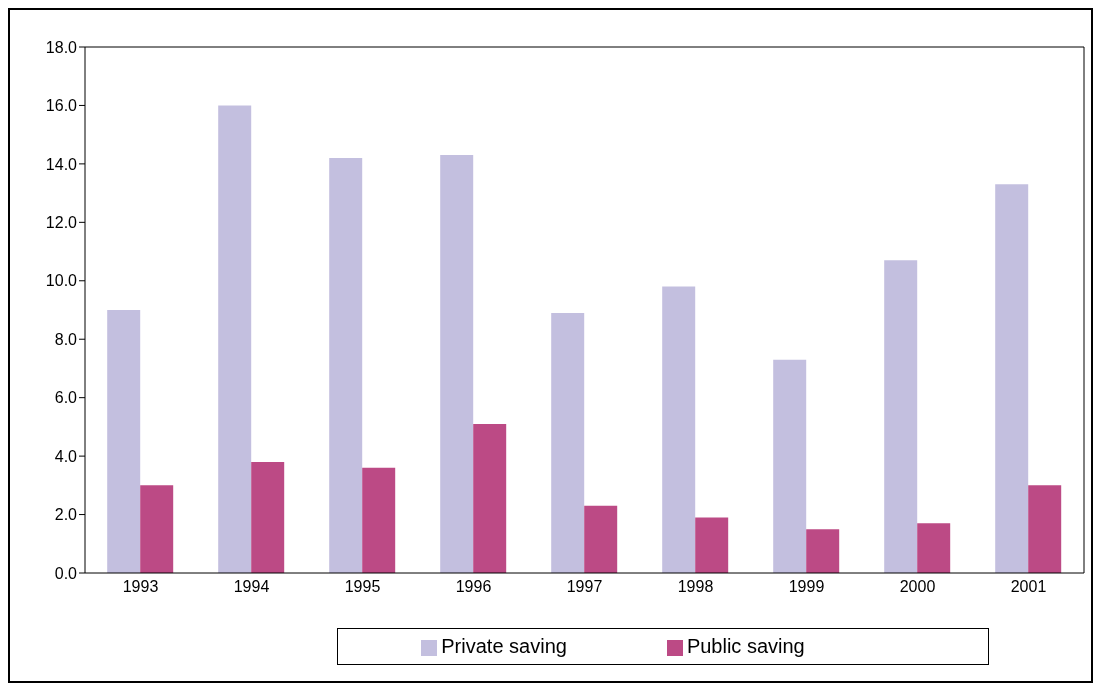 This screenshot has width=1104, height=687. What do you see at coordinates (66, 573) in the screenshot?
I see `y-tick-label: 0.0` at bounding box center [66, 573].